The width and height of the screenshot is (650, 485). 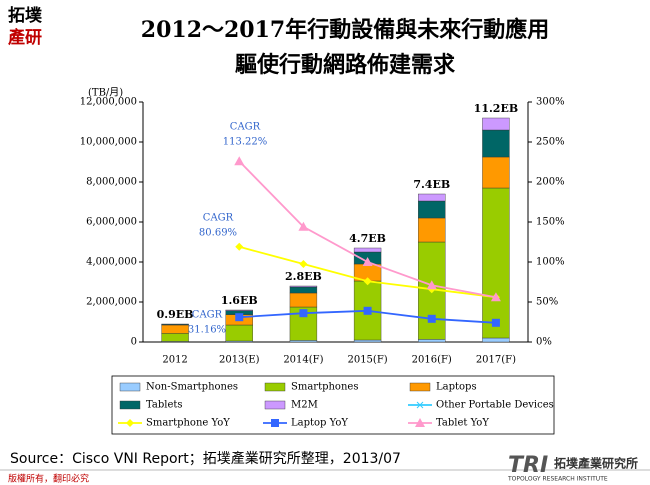 What do you see at coordinates (218, 233) in the screenshot?
I see `cagr-annotation: 80.69%` at bounding box center [218, 233].